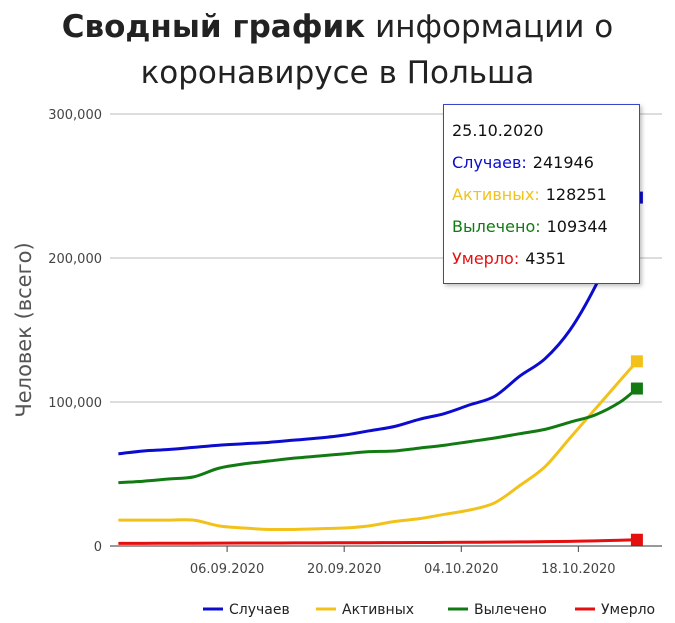  I want to click on series-line-Вылечено, so click(378, 436).